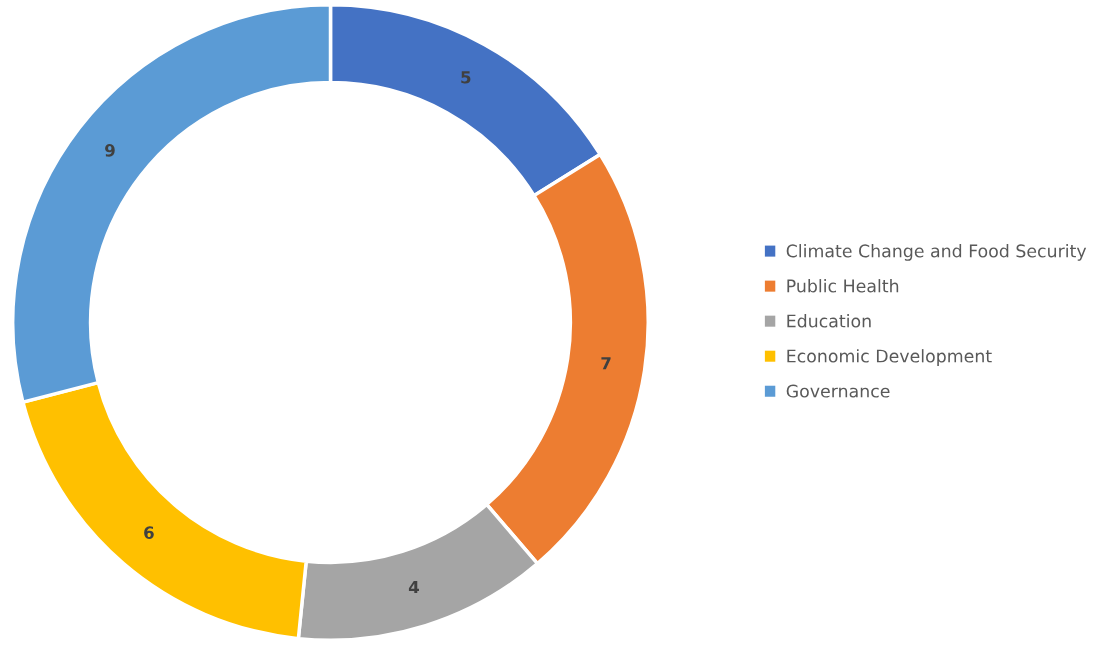  What do you see at coordinates (606, 363) in the screenshot?
I see `data-label: 7` at bounding box center [606, 363].